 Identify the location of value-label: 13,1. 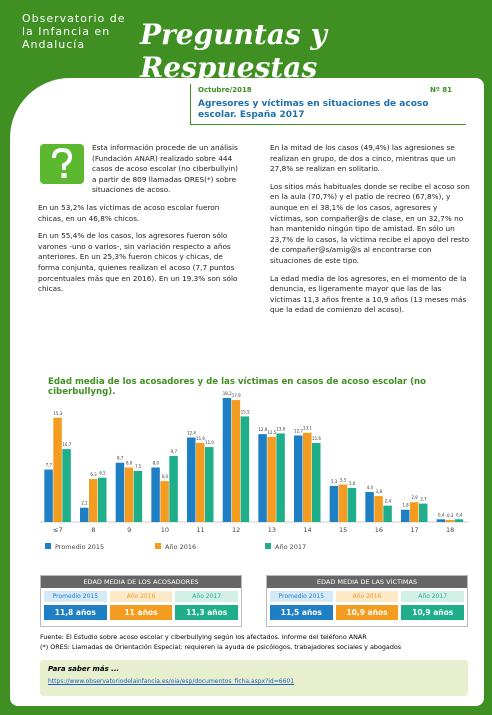
(307, 428).